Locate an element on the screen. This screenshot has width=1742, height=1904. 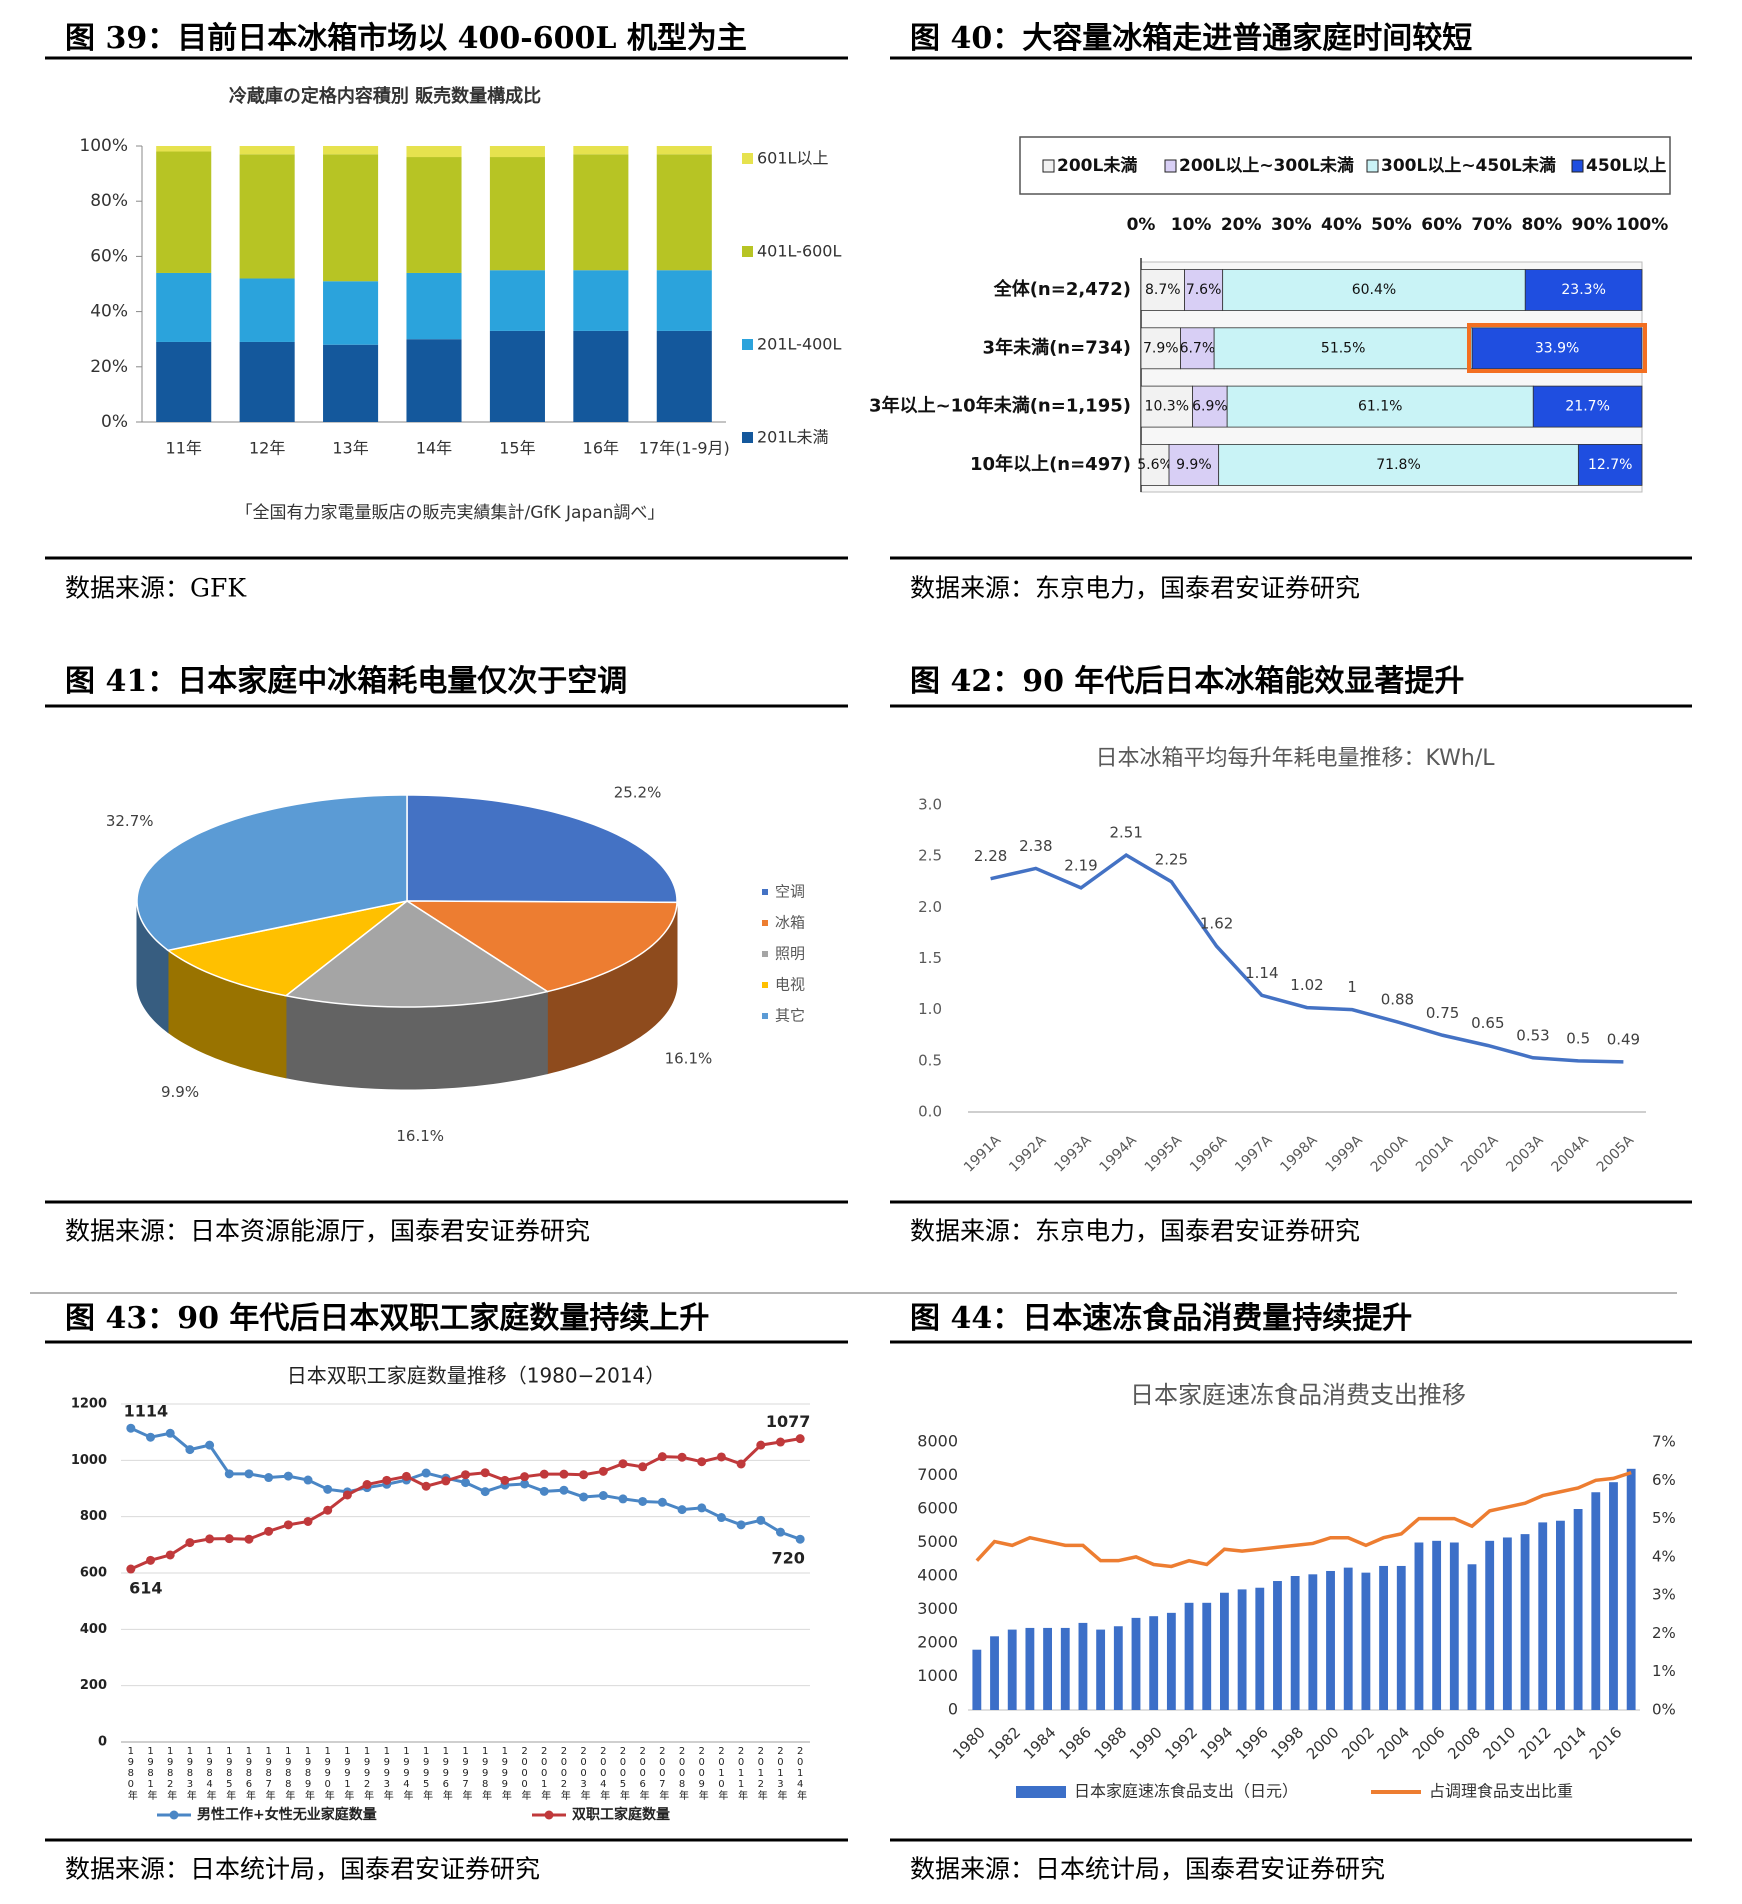
y-tick-label: 8000 is located at coordinates (937, 1441).